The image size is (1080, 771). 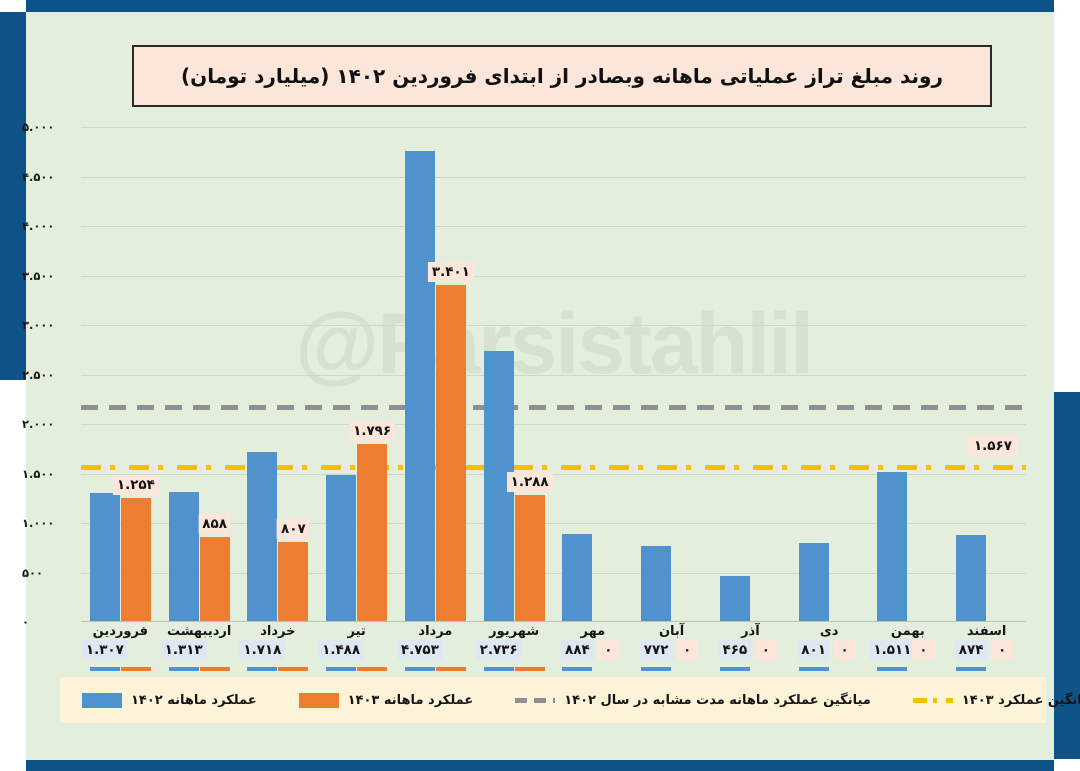 What do you see at coordinates (341, 650) in the screenshot?
I see `bar-value-label-1402: ۱.۴۸۸` at bounding box center [341, 650].